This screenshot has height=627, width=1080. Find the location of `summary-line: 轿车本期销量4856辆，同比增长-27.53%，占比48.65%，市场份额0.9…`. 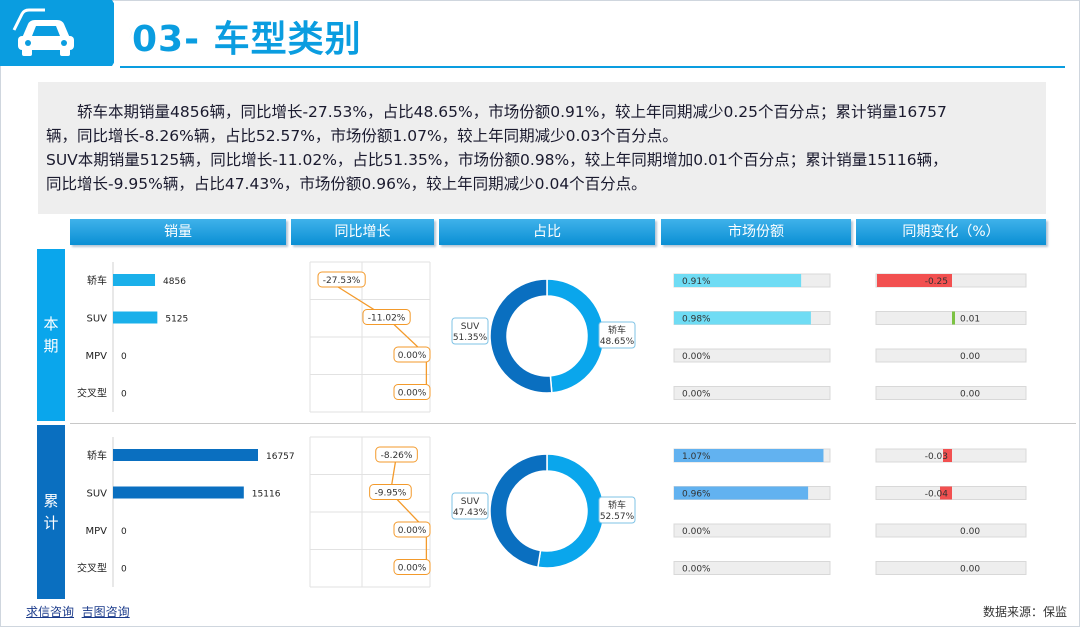

summary-line: 轿车本期销量4856辆，同比增长-27.53%，占比48.65%，市场份额0.9… is located at coordinates (496, 112).